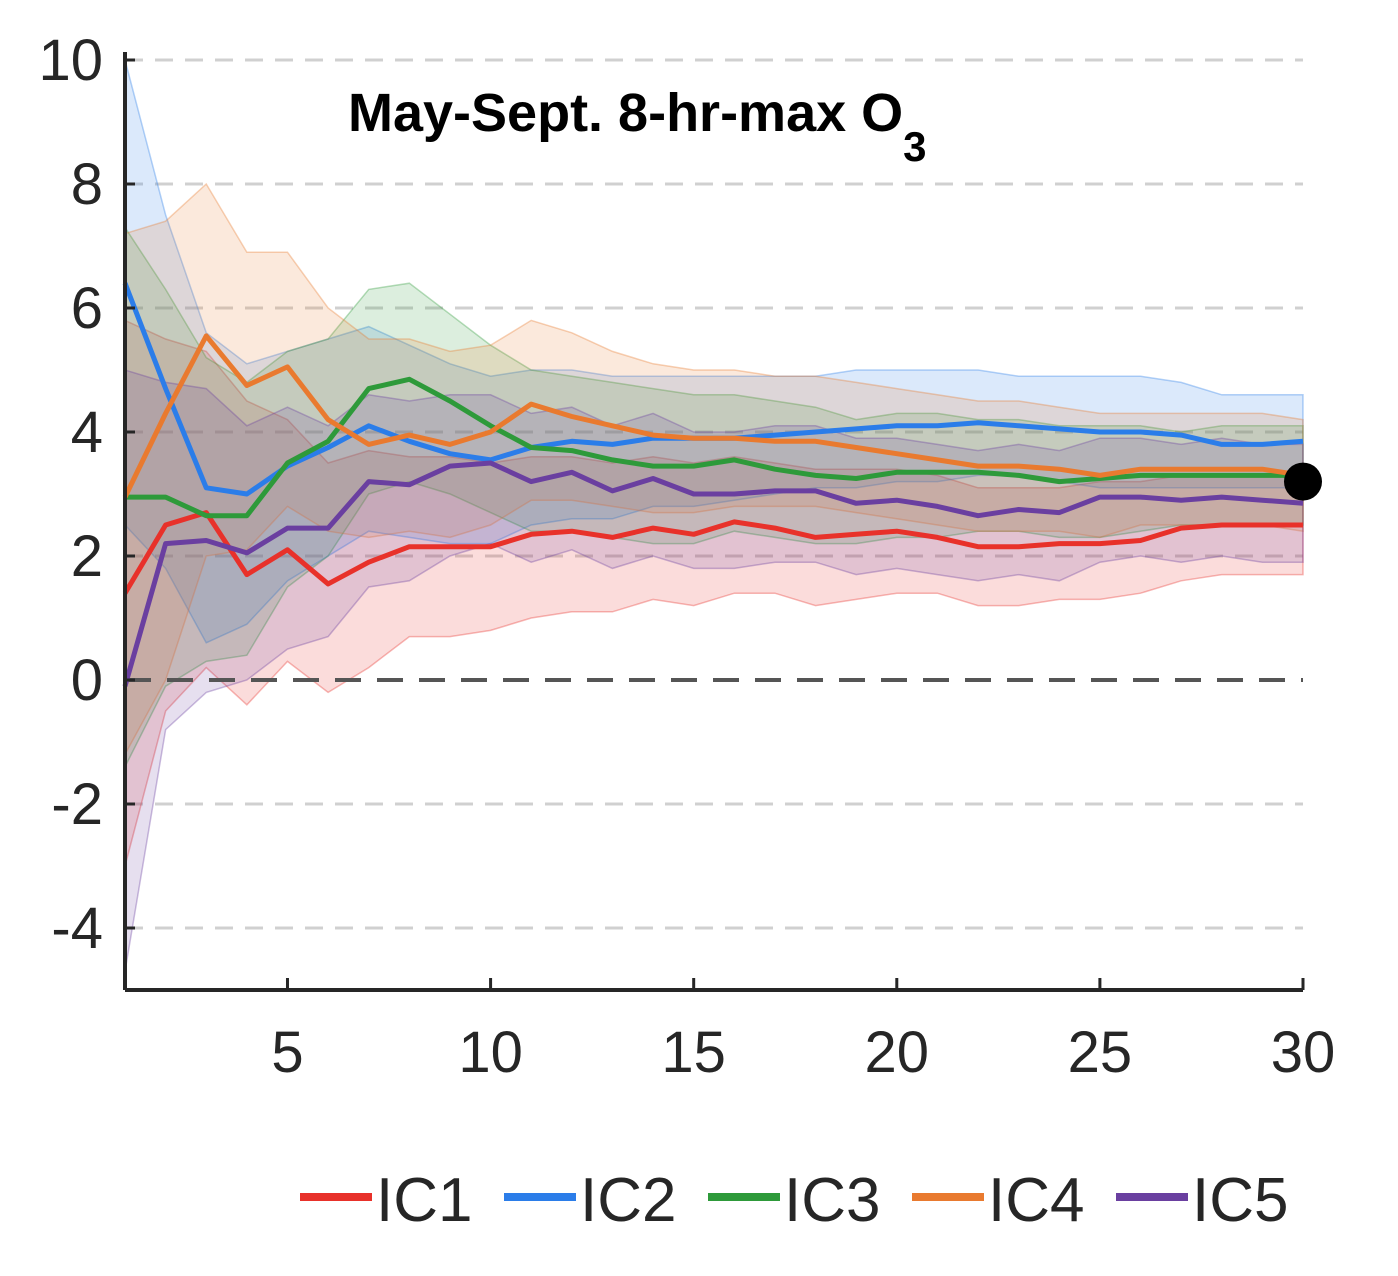 Image resolution: width=1398 pixels, height=1276 pixels. What do you see at coordinates (897, 1052) in the screenshot?
I see `x-tick-label: 20` at bounding box center [897, 1052].